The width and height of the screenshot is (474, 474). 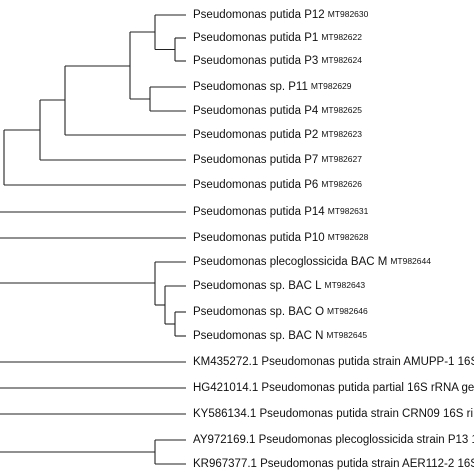 I want to click on accession: MT982631, so click(x=348, y=211).